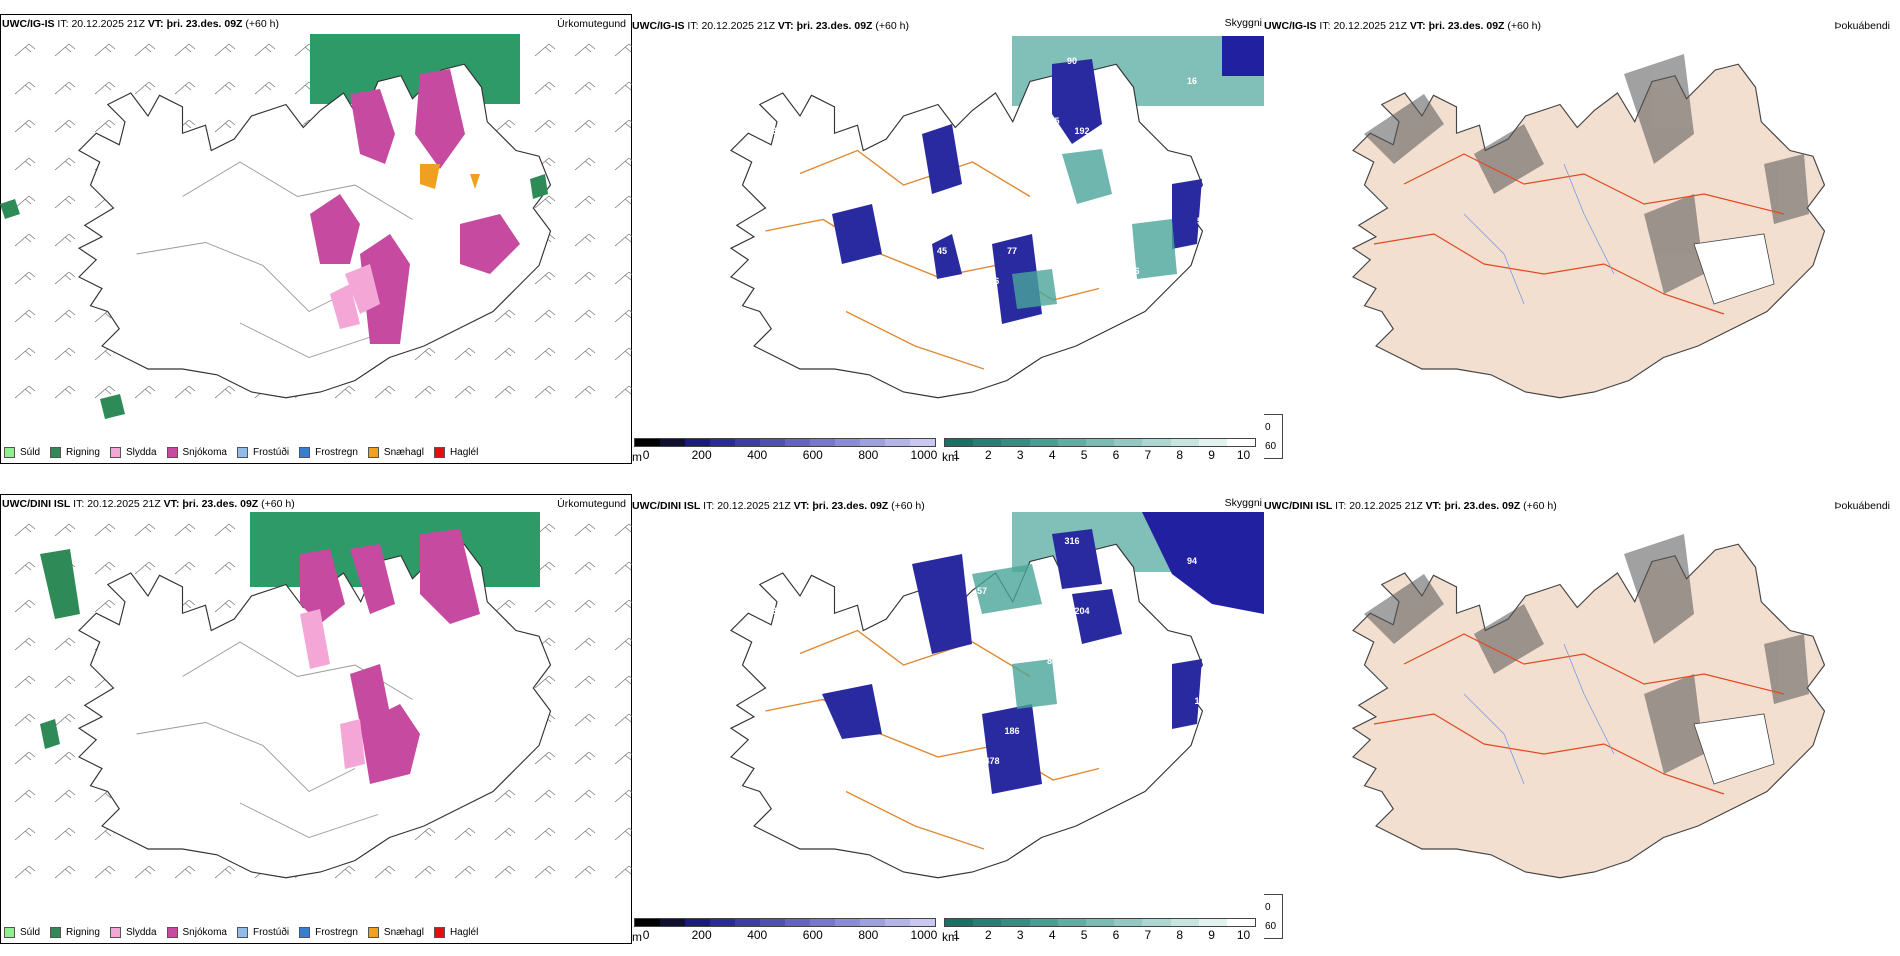 This screenshot has height=956, width=1900. Describe the element at coordinates (988, 935) in the screenshot. I see `colorbar-tick: 2` at that location.